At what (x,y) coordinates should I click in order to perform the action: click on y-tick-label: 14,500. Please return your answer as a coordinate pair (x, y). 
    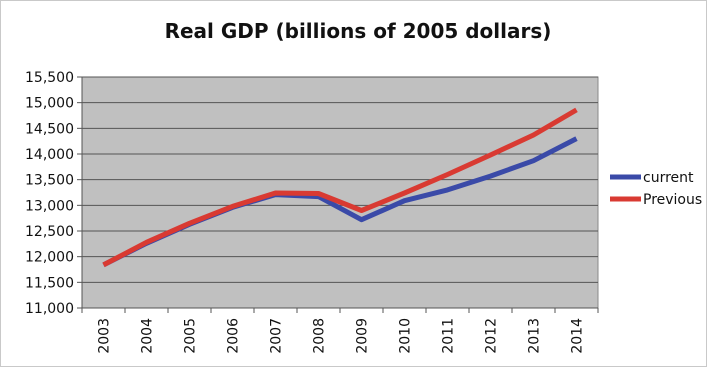
    Looking at the image, I should click on (49, 129).